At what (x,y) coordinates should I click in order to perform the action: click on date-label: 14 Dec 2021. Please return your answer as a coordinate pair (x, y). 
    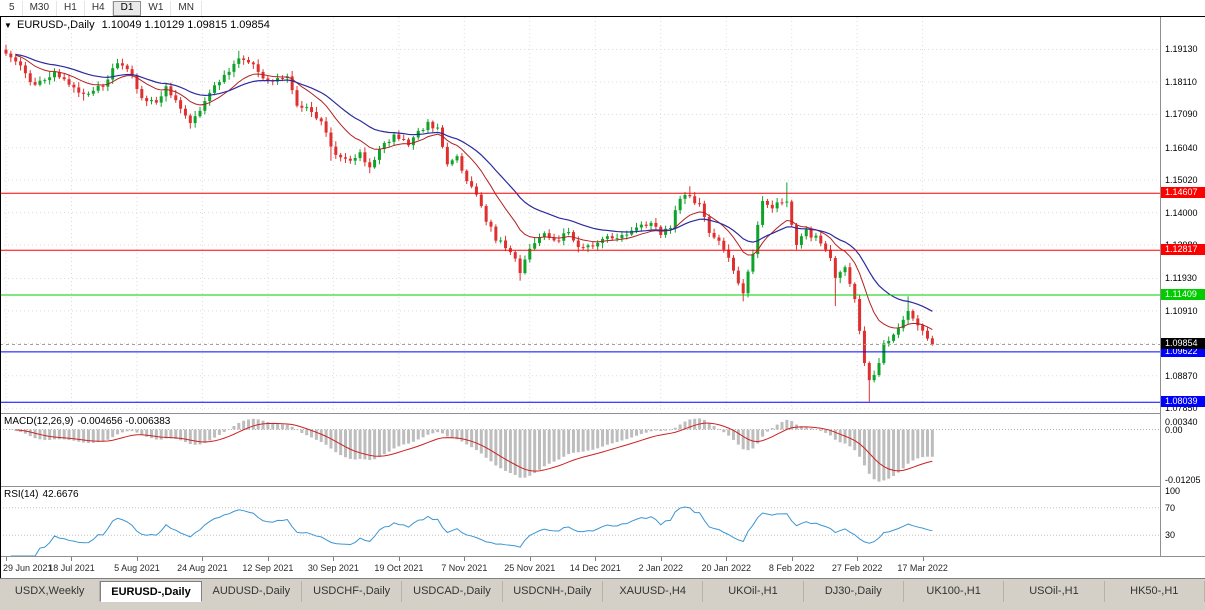
    Looking at the image, I should click on (595, 568).